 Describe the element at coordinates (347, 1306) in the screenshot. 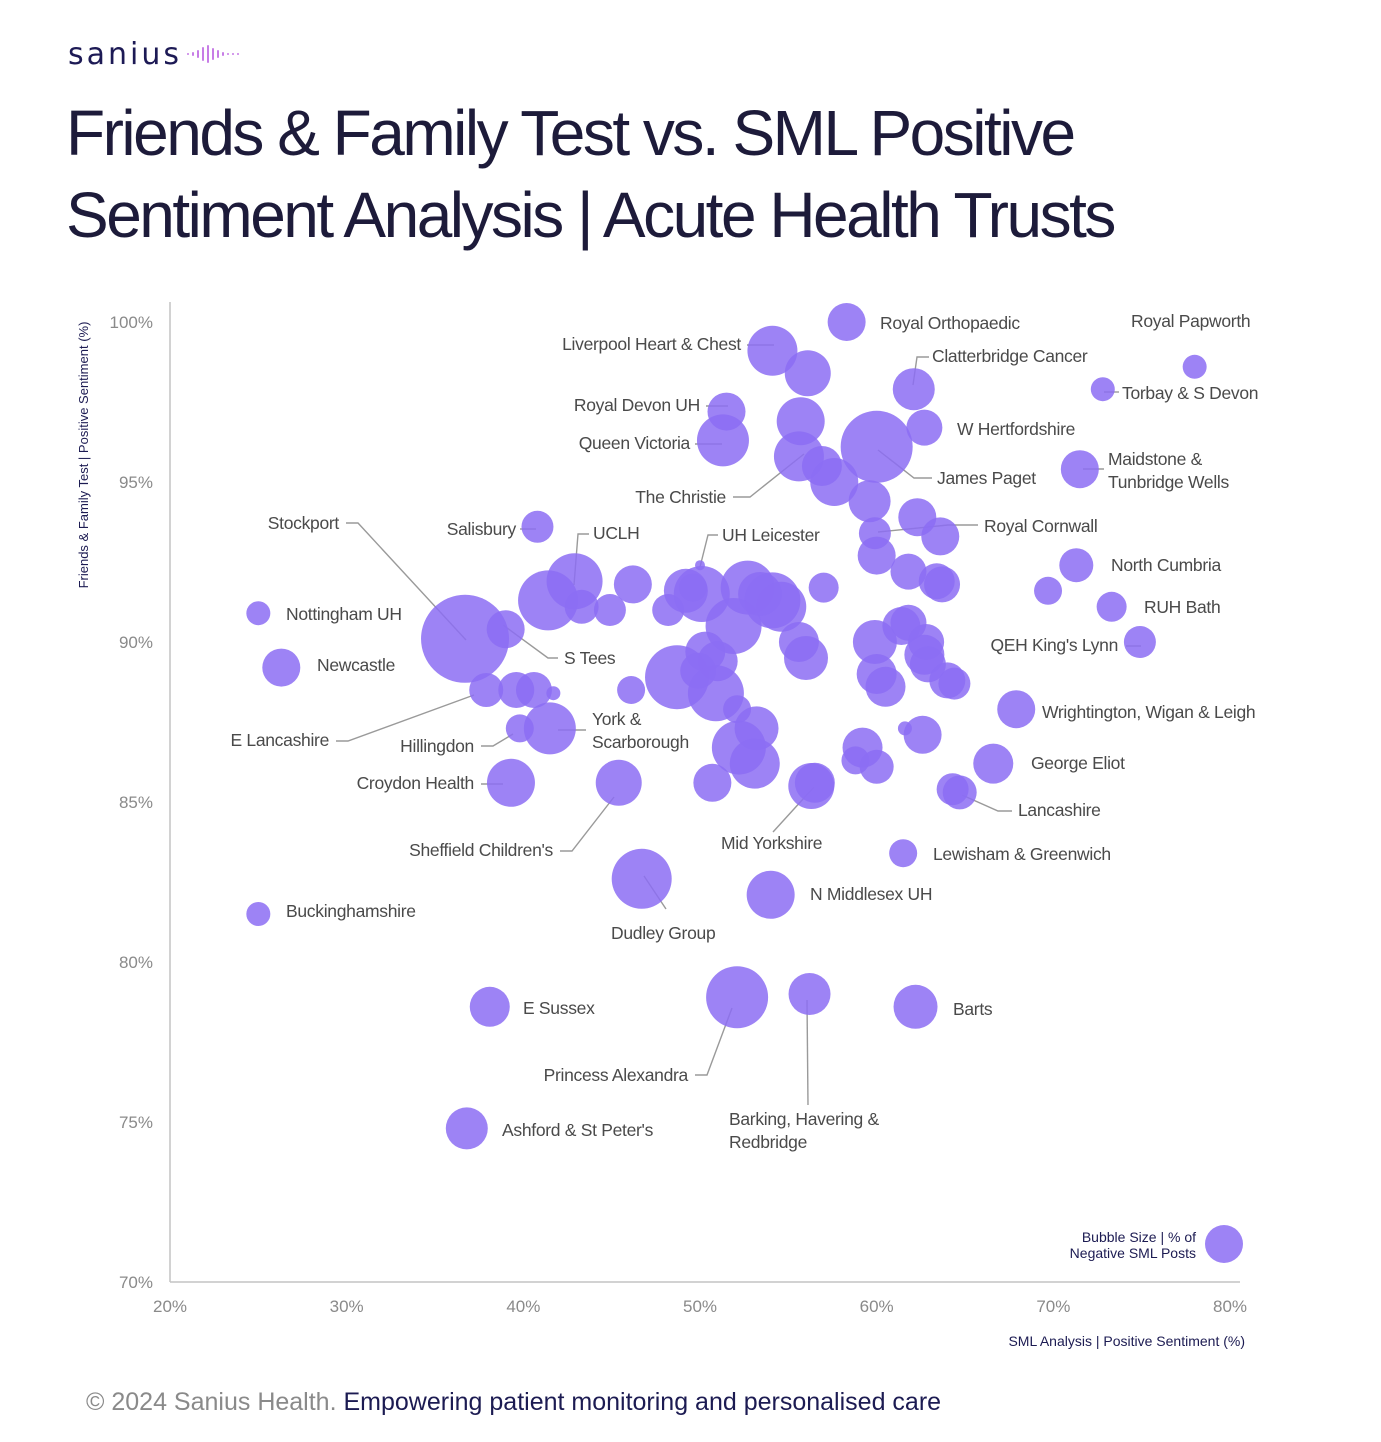

I see `x-tick-label: 30%` at that location.